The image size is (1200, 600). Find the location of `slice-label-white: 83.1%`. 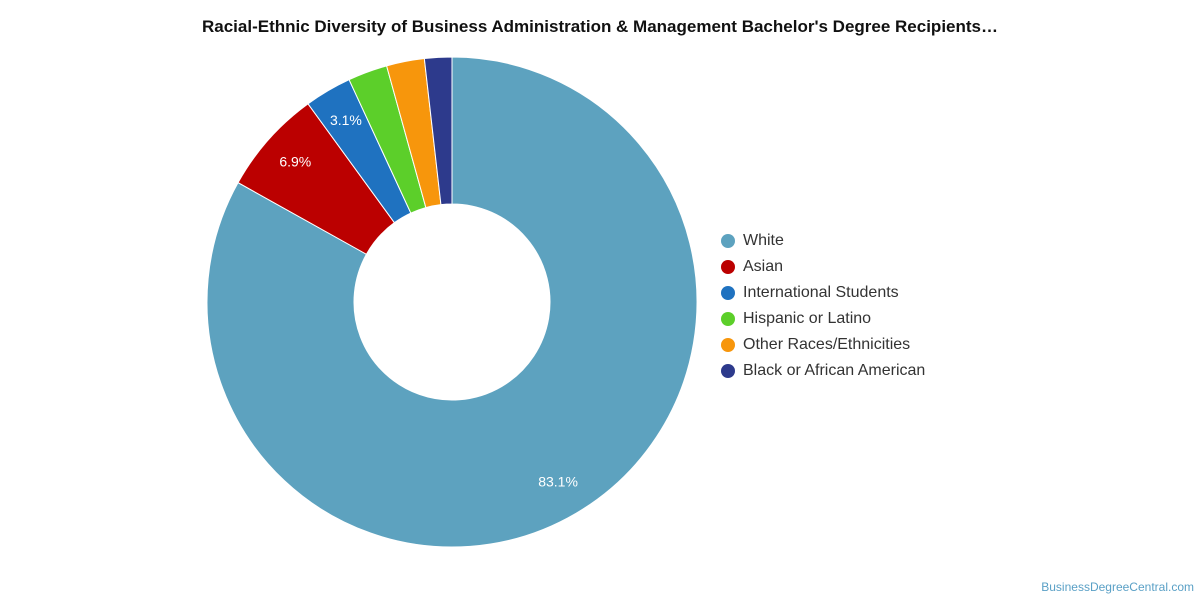

slice-label-white: 83.1% is located at coordinates (558, 481).